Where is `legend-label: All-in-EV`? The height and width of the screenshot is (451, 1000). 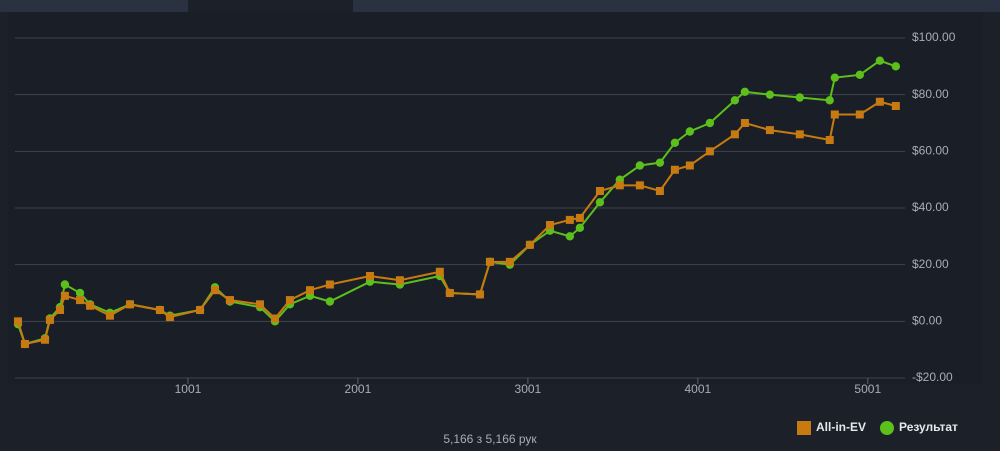
legend-label: All-in-EV is located at coordinates (841, 427).